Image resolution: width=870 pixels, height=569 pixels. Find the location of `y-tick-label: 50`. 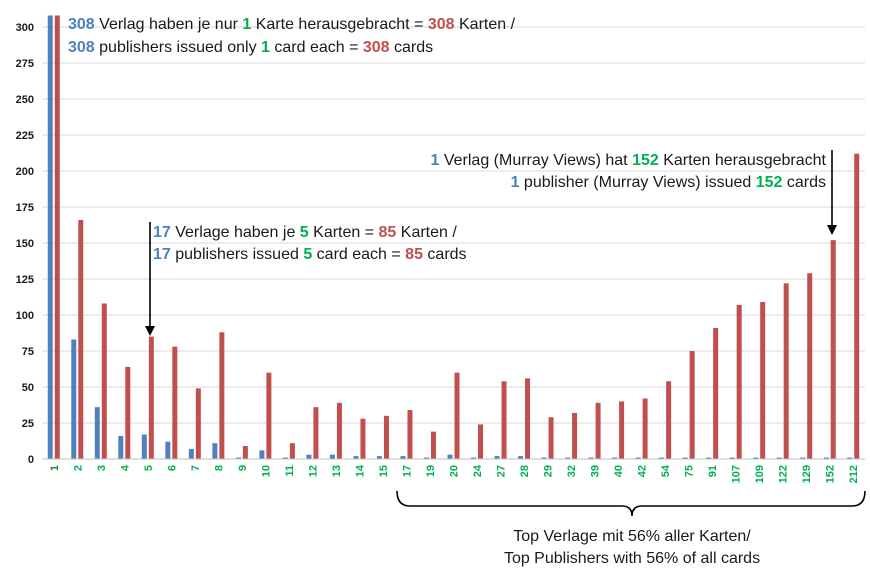

y-tick-label: 50 is located at coordinates (28, 388).